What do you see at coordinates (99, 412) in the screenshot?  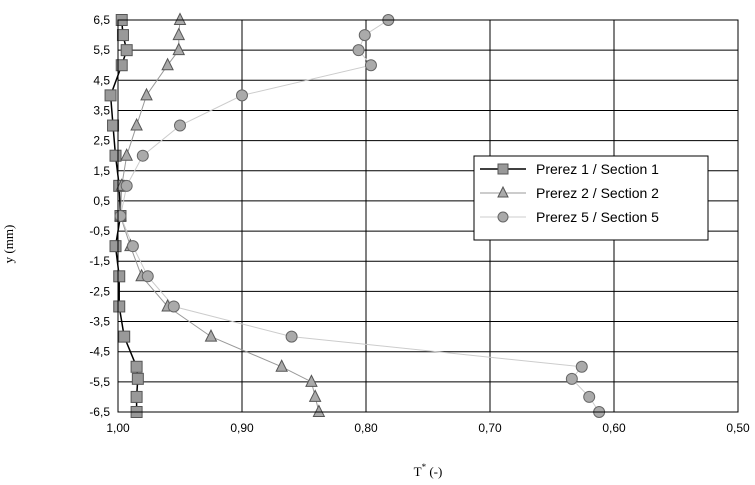 I see `y-tick-label-13: -6,5` at bounding box center [99, 412].